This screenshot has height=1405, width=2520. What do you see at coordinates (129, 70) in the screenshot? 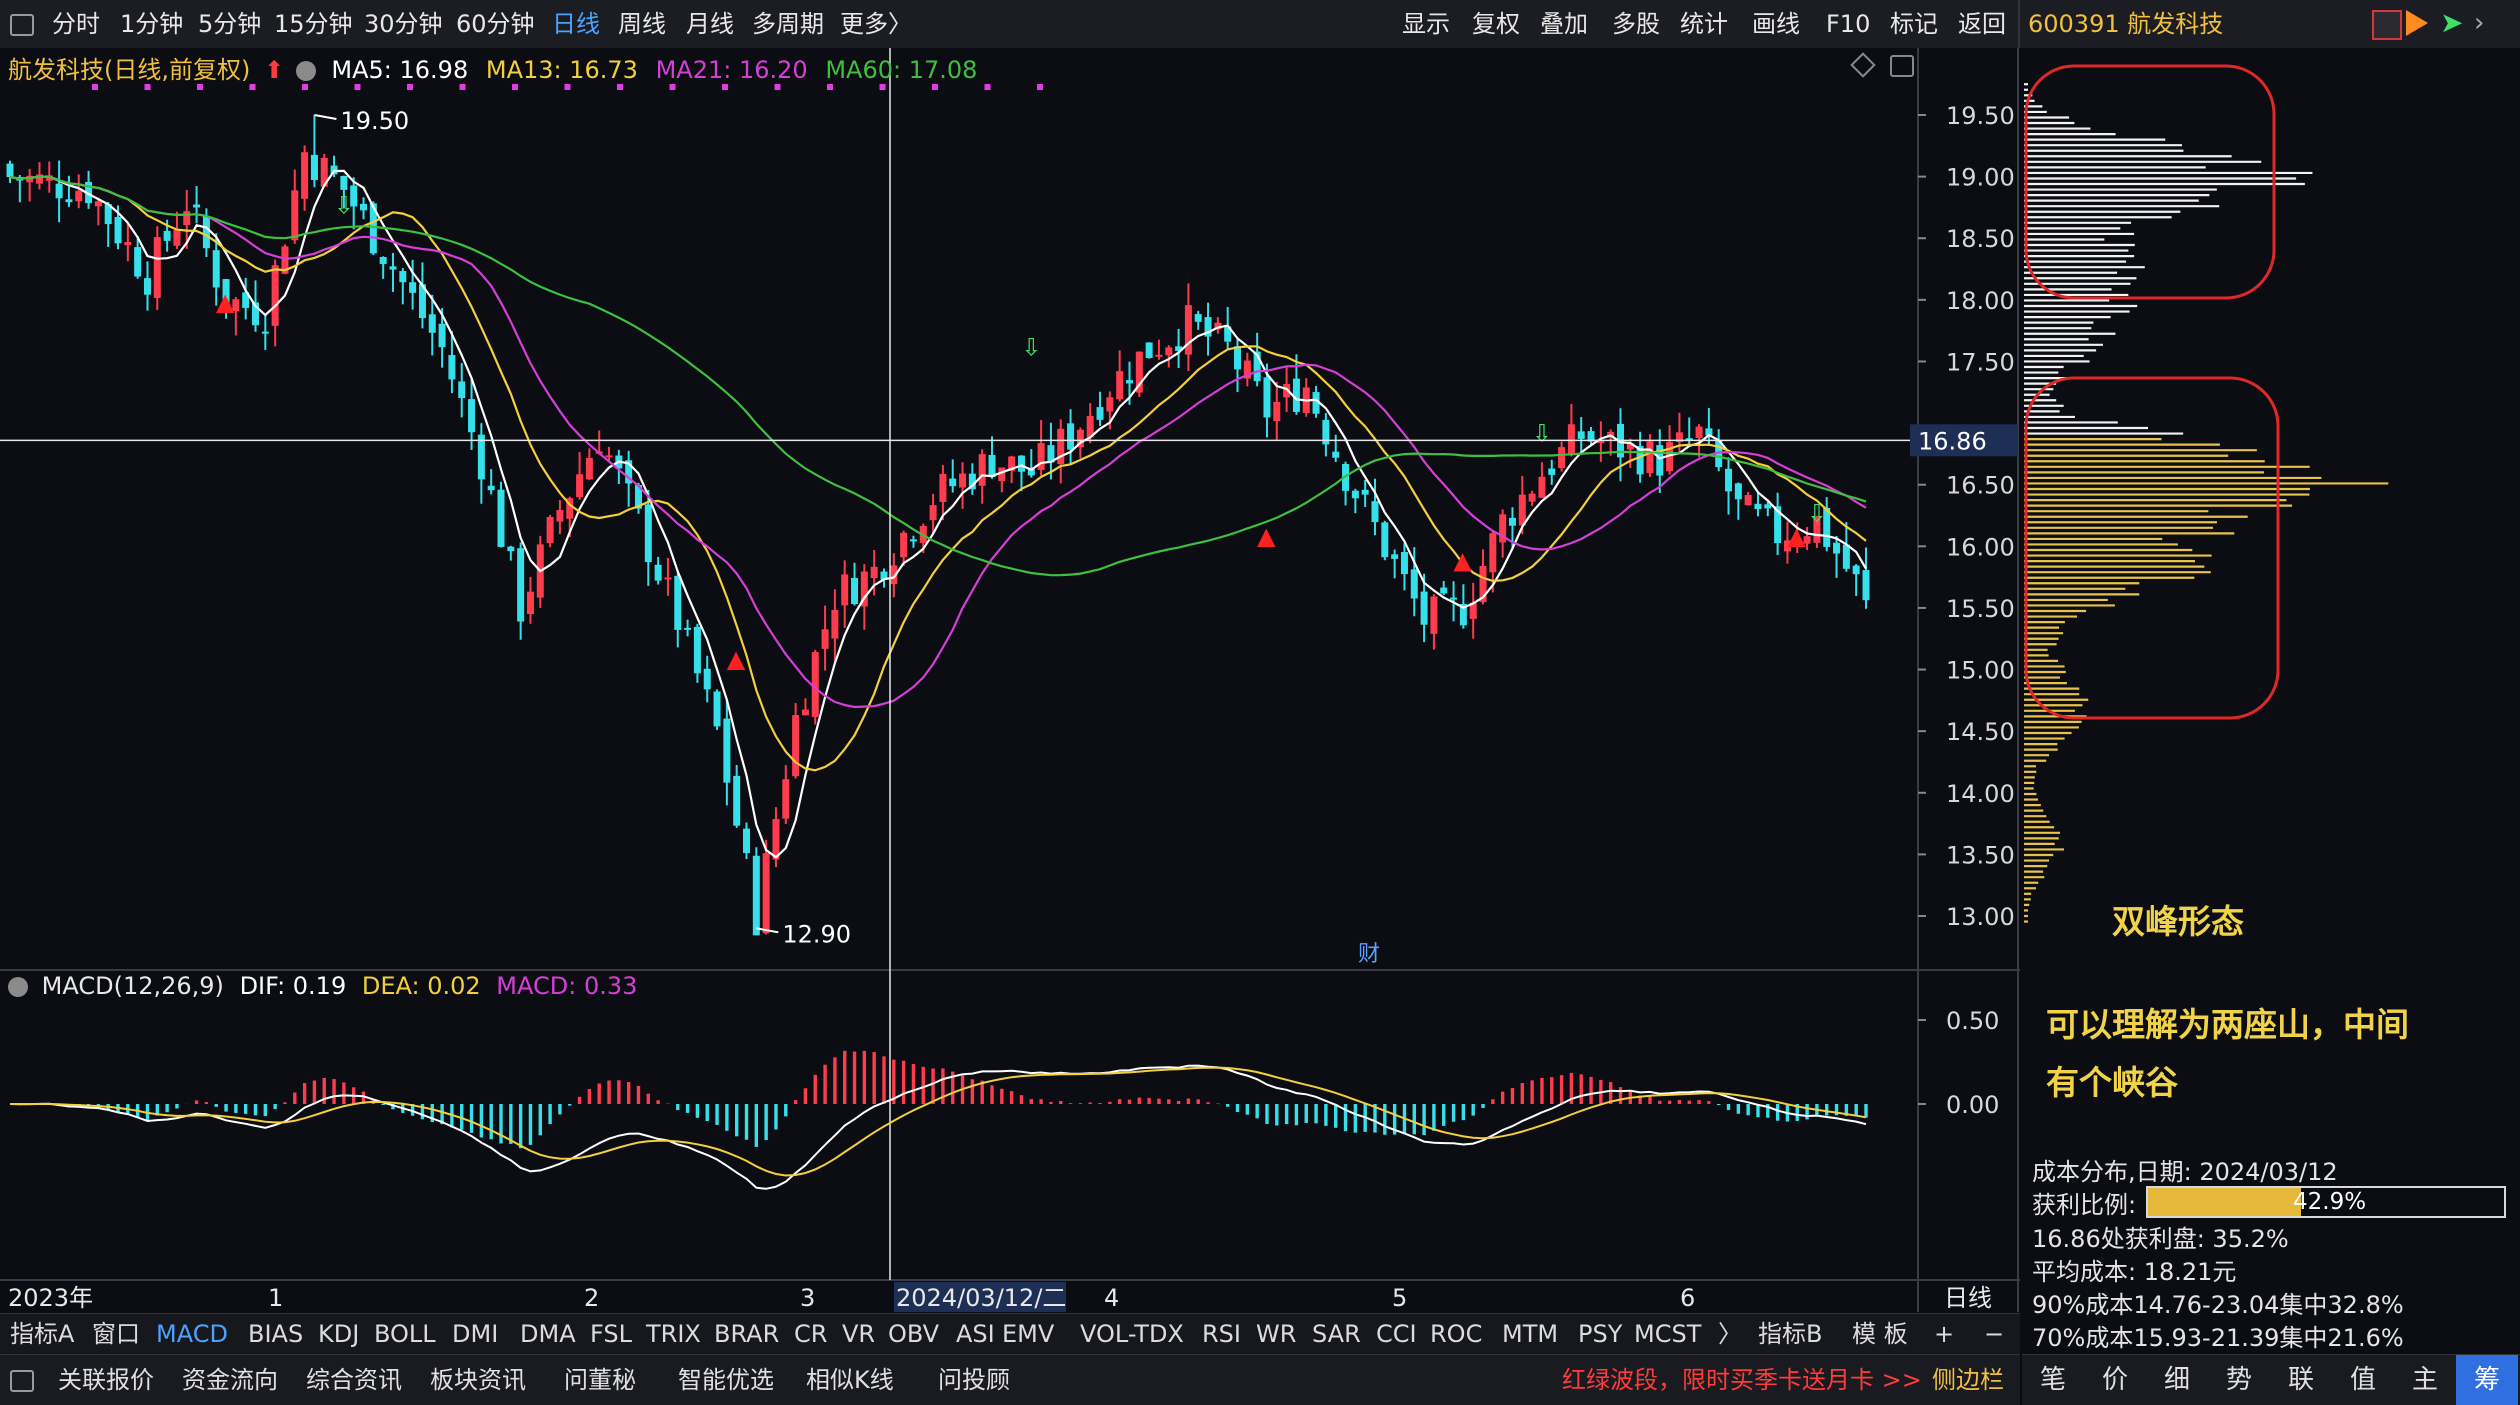
I see `legend-title: 航发科技(日线,前复权)` at bounding box center [129, 70].